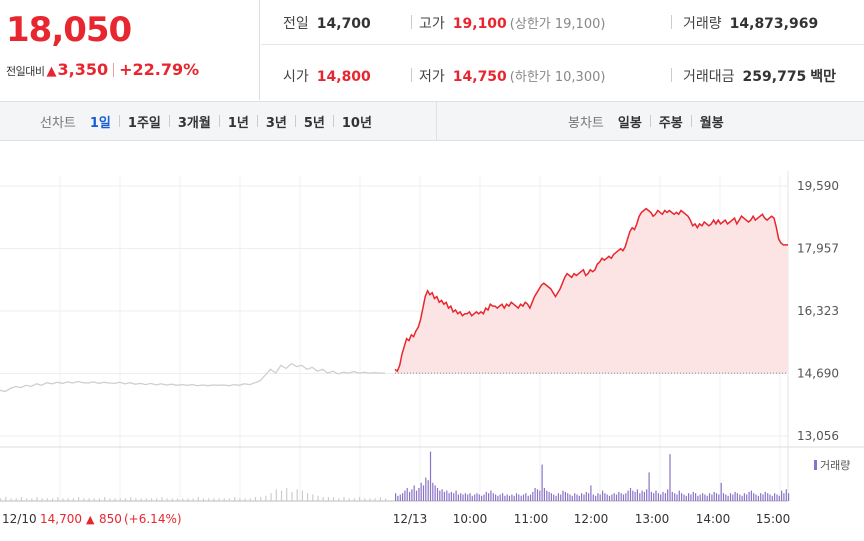 The width and height of the screenshot is (864, 541). What do you see at coordinates (470, 519) in the screenshot?
I see `x-tick-label: 10:00` at bounding box center [470, 519].